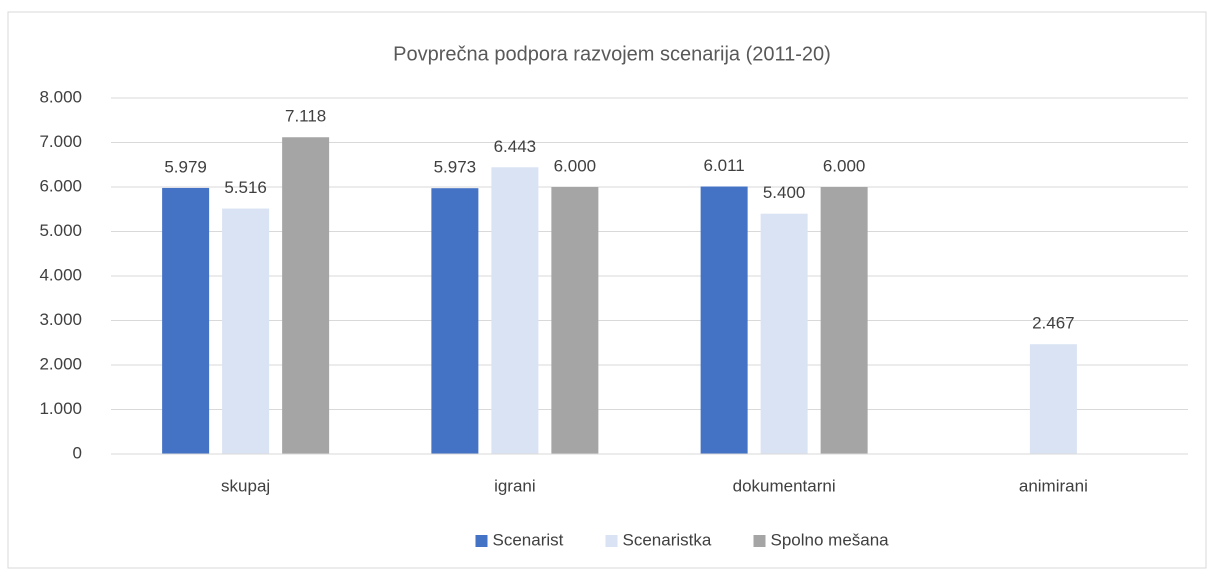 This screenshot has height=569, width=1207. Describe the element at coordinates (60, 319) in the screenshot. I see `y-tick-label: 3.000` at that location.